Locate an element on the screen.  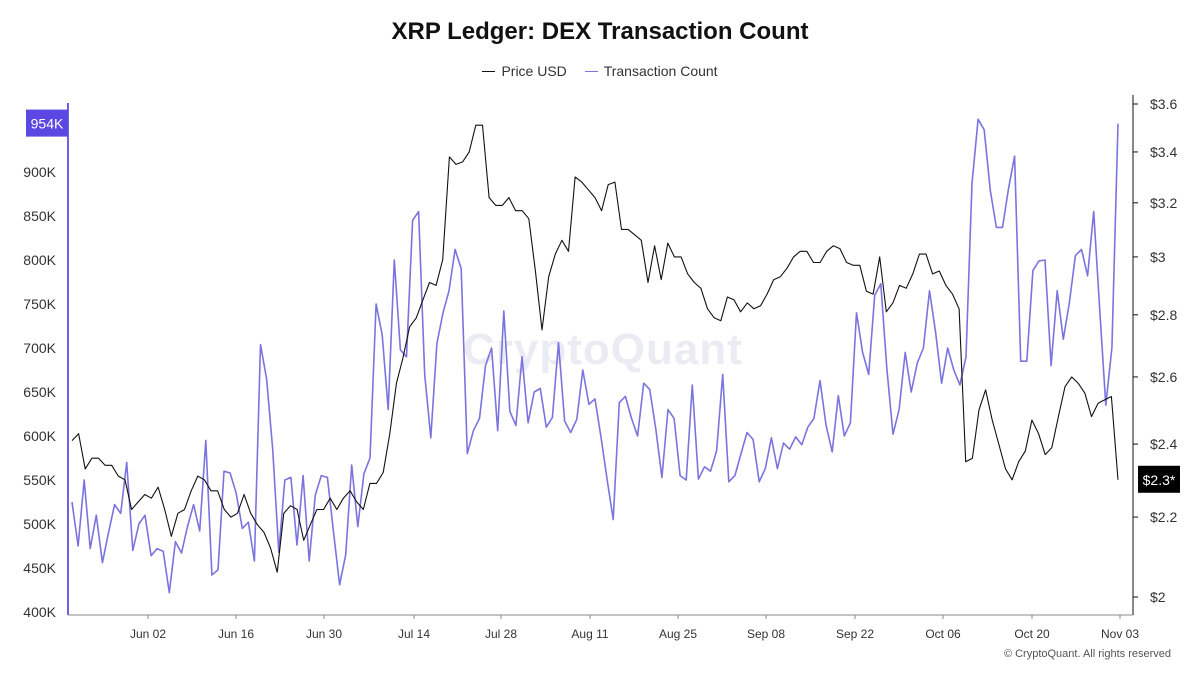
legend-item-transaction-count: Transaction Count is located at coordinates (651, 71).